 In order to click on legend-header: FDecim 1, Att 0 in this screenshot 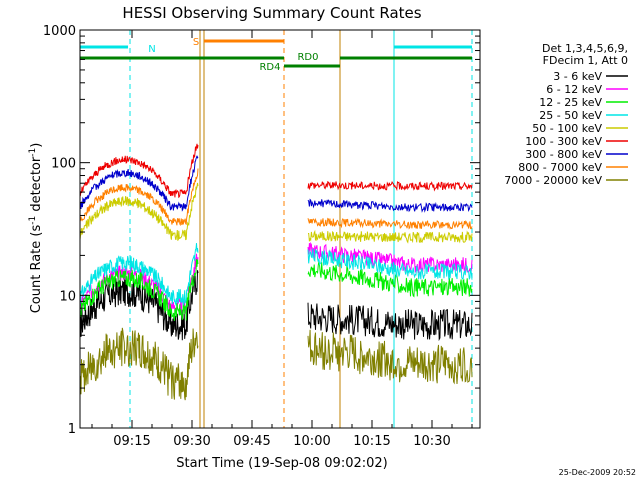, I will do `click(585, 60)`.